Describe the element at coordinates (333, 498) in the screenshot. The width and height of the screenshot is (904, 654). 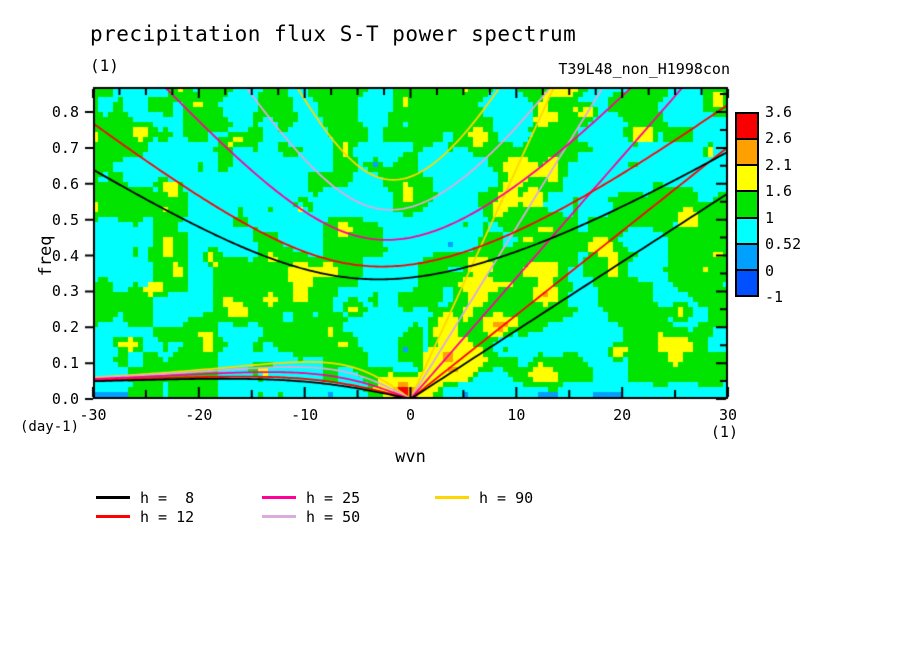
I see `legend-item-label: h = 25` at that location.